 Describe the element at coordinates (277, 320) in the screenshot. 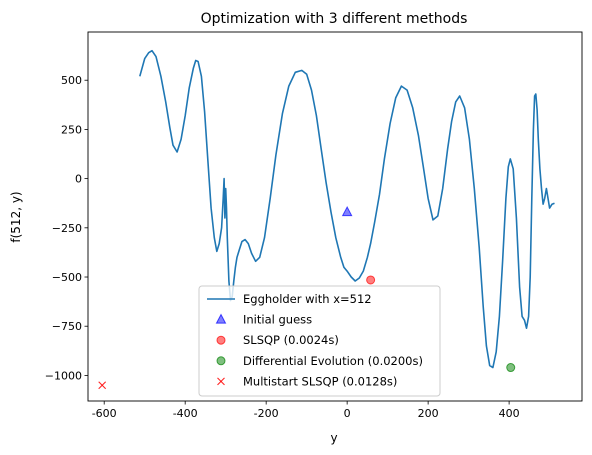

I see `legend-label: Initial guess` at that location.